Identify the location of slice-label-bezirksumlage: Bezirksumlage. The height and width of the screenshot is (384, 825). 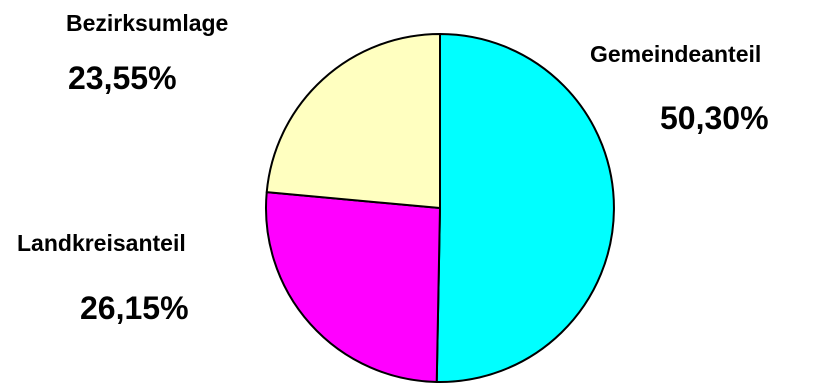
(147, 23).